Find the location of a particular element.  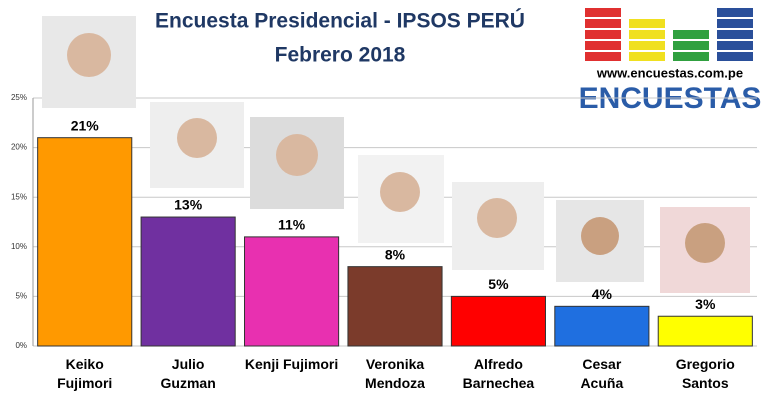

y-tick-label: 0% is located at coordinates (21, 345).